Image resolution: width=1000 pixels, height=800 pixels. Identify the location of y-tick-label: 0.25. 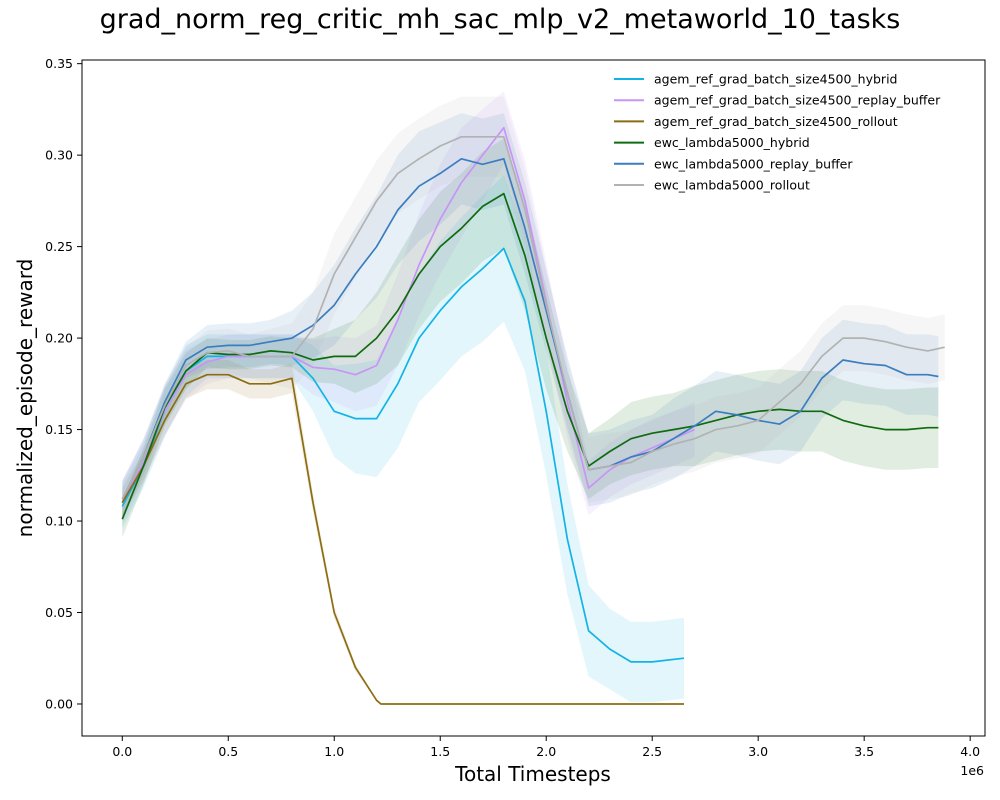
(59, 246).